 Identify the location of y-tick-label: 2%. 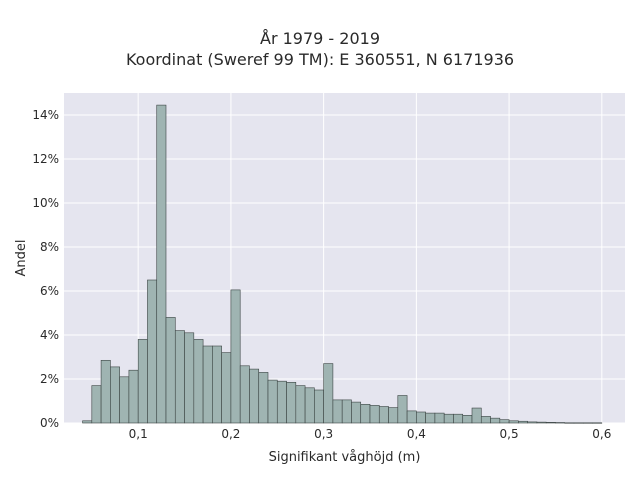
(49, 379).